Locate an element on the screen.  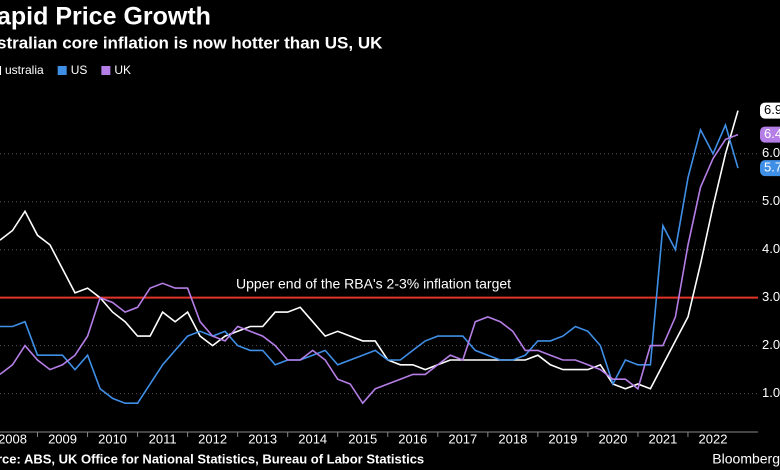
x-tick-label: 2011 is located at coordinates (163, 438).